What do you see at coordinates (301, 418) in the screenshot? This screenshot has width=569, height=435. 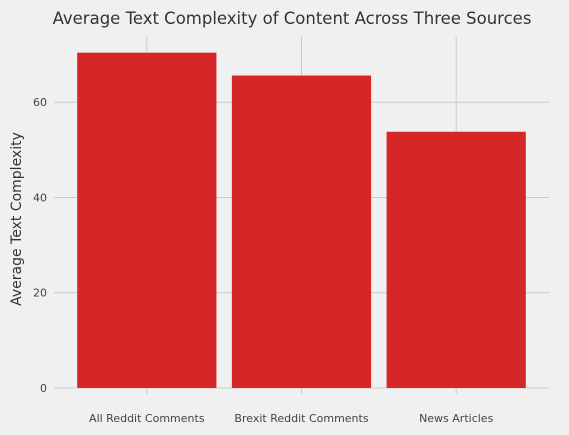 I see `x-tick-label: Brexit Reddit Comments` at bounding box center [301, 418].